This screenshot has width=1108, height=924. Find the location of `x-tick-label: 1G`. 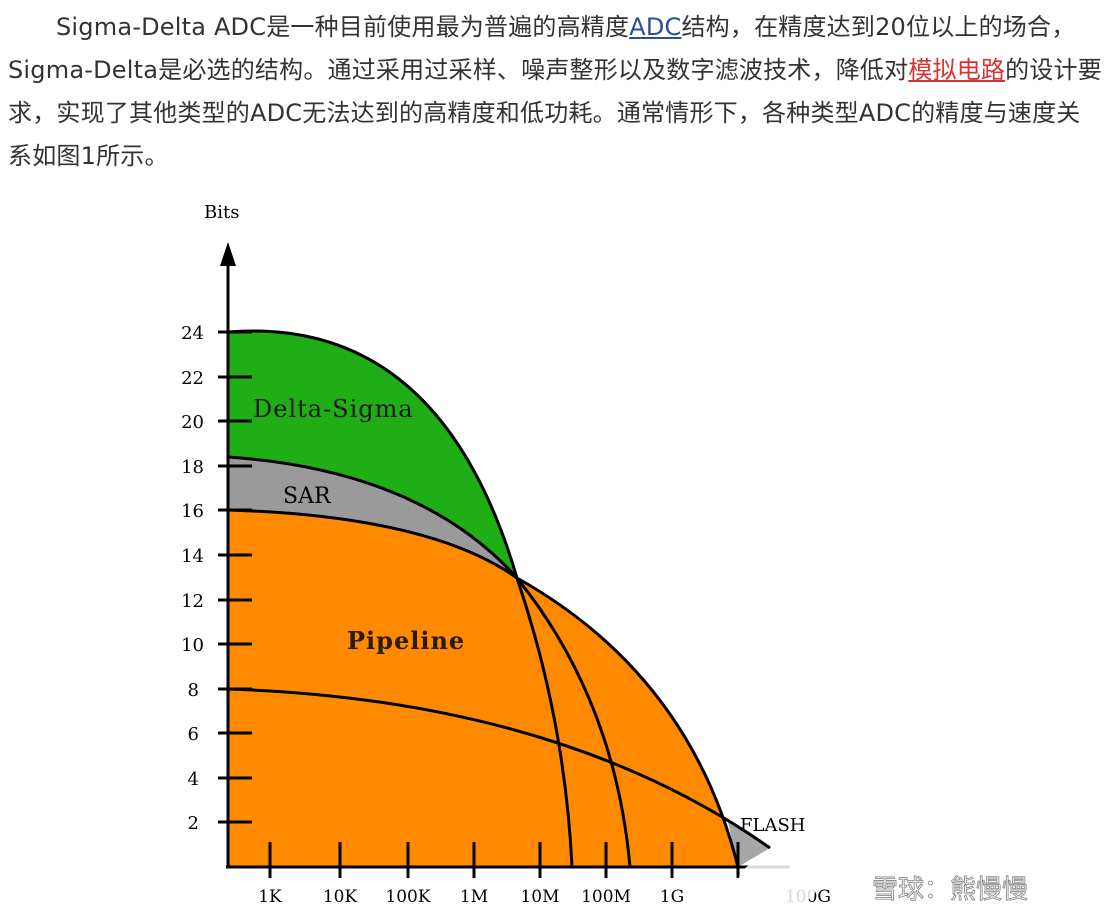

x-tick-label: 1G is located at coordinates (672, 897).